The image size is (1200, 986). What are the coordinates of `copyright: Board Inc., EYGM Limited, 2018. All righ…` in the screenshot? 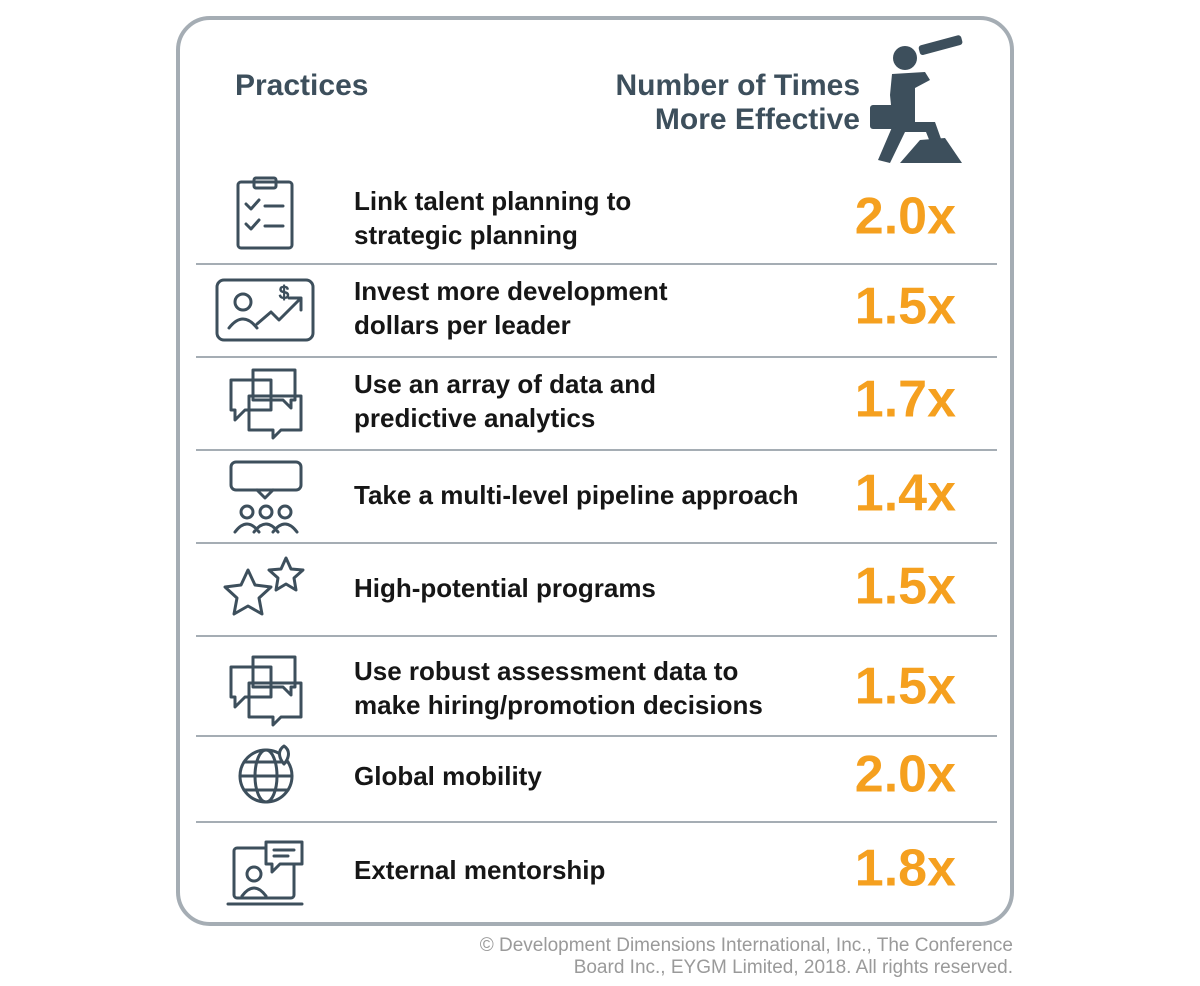 It's located at (793, 967).